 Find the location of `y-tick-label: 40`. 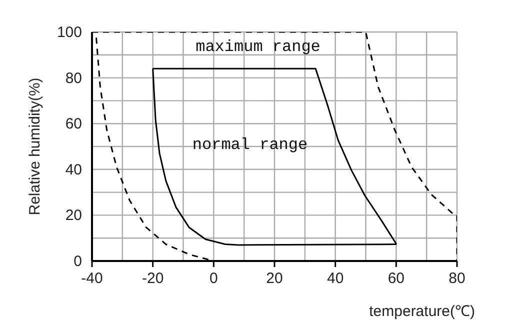

y-tick-label: 40 is located at coordinates (73, 169).